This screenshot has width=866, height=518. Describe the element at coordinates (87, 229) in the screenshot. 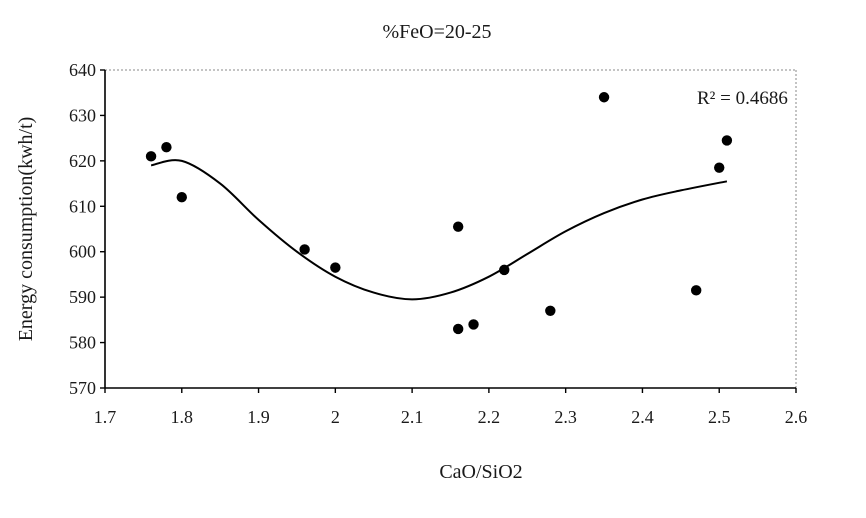

I see `y-axis-ticks: 570 580 590 600 610 620 630 640` at that location.